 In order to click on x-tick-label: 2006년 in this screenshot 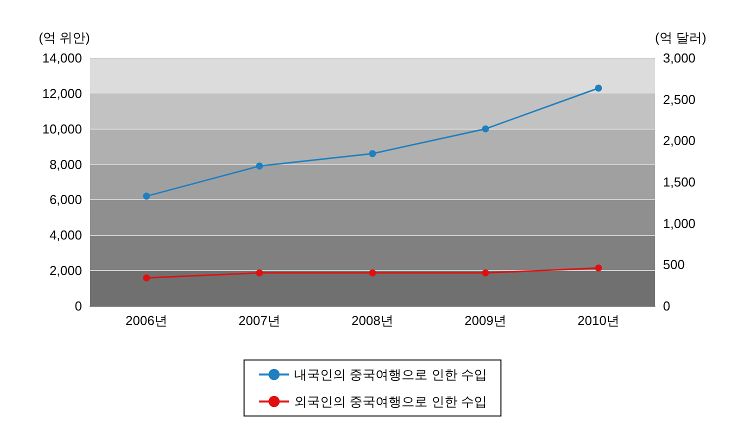, I will do `click(147, 320)`.